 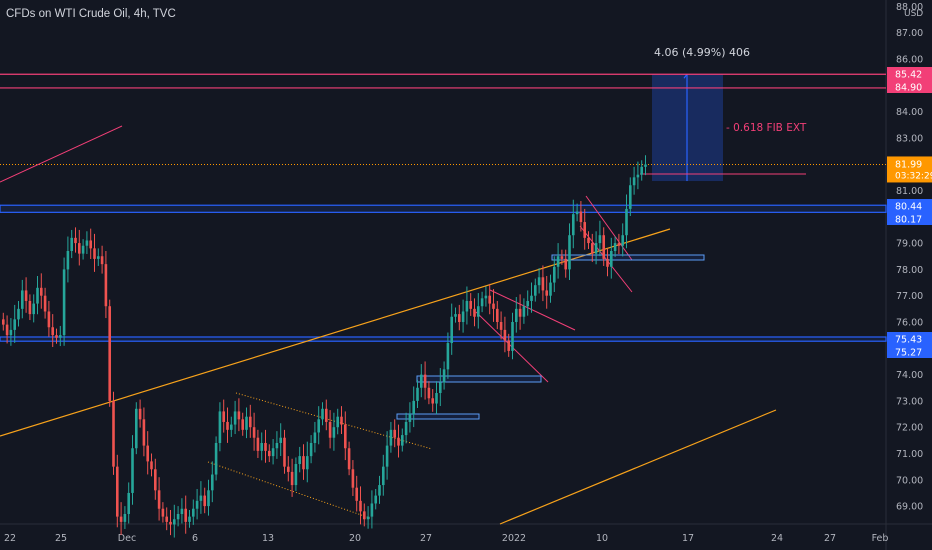 What do you see at coordinates (909, 323) in the screenshot?
I see `y-tick-label: 76.00` at bounding box center [909, 323].